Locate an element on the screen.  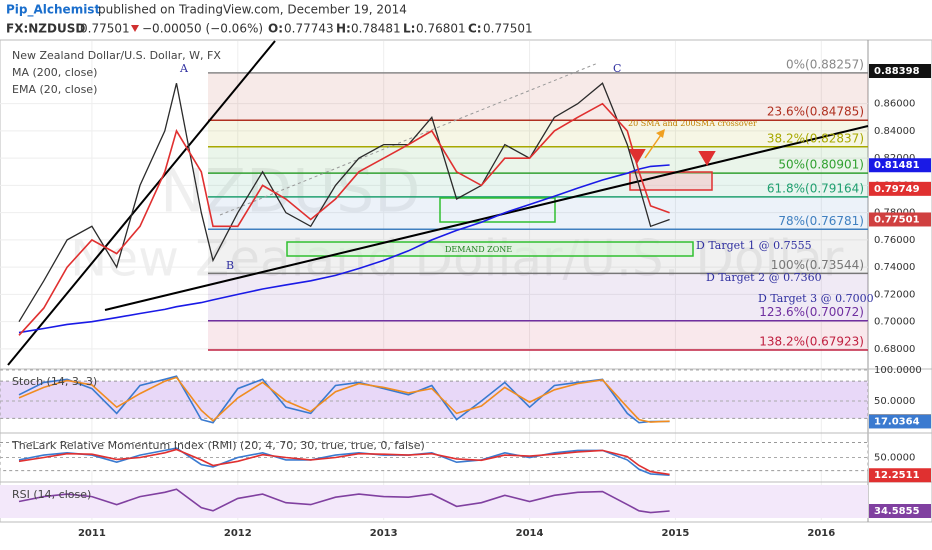
x-tick-label: 2014 is located at coordinates (530, 533).